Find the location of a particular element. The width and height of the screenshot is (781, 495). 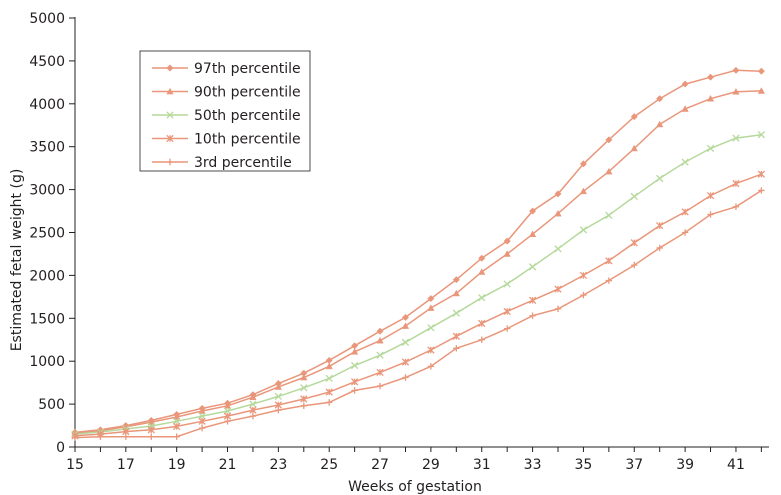

y-tick-label: 4500 is located at coordinates (47, 62).